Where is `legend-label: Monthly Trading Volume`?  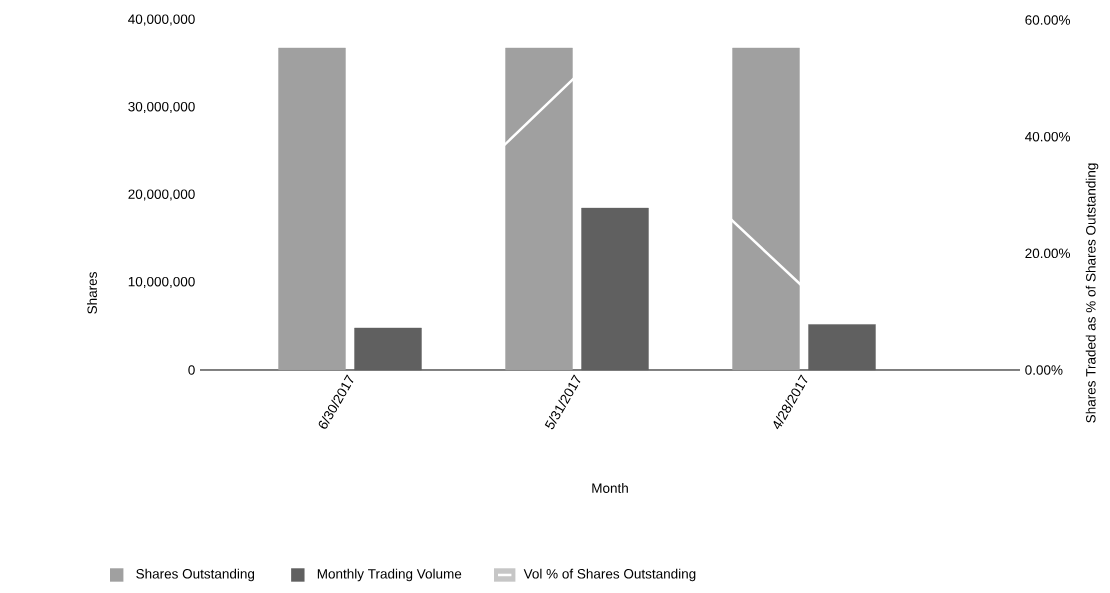 legend-label: Monthly Trading Volume is located at coordinates (389, 575).